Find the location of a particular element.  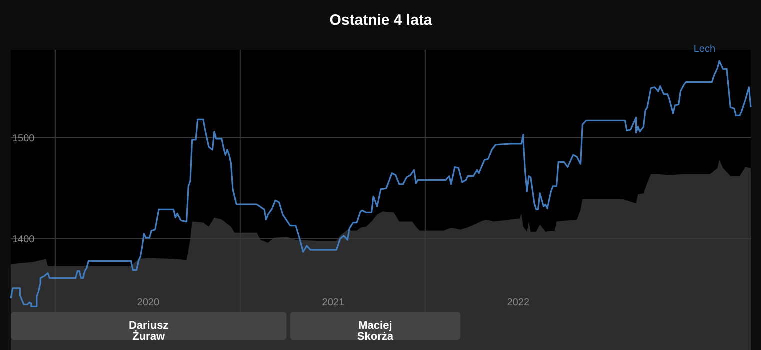

y-tick-label: 1400 is located at coordinates (24, 240).